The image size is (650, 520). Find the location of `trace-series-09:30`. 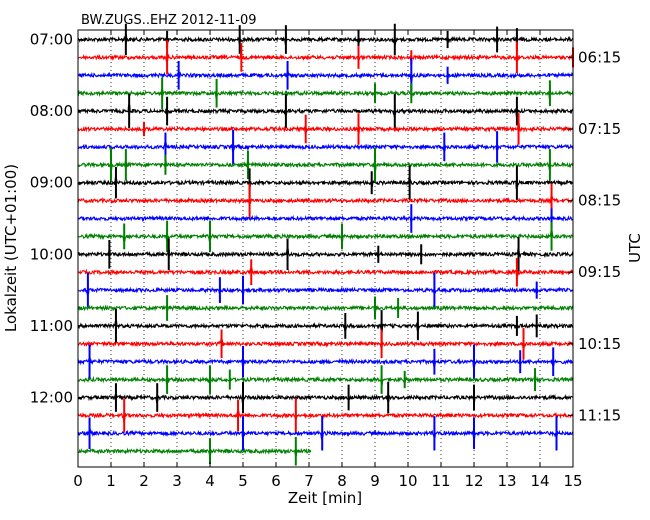

trace-series-09:30 is located at coordinates (325, 217).